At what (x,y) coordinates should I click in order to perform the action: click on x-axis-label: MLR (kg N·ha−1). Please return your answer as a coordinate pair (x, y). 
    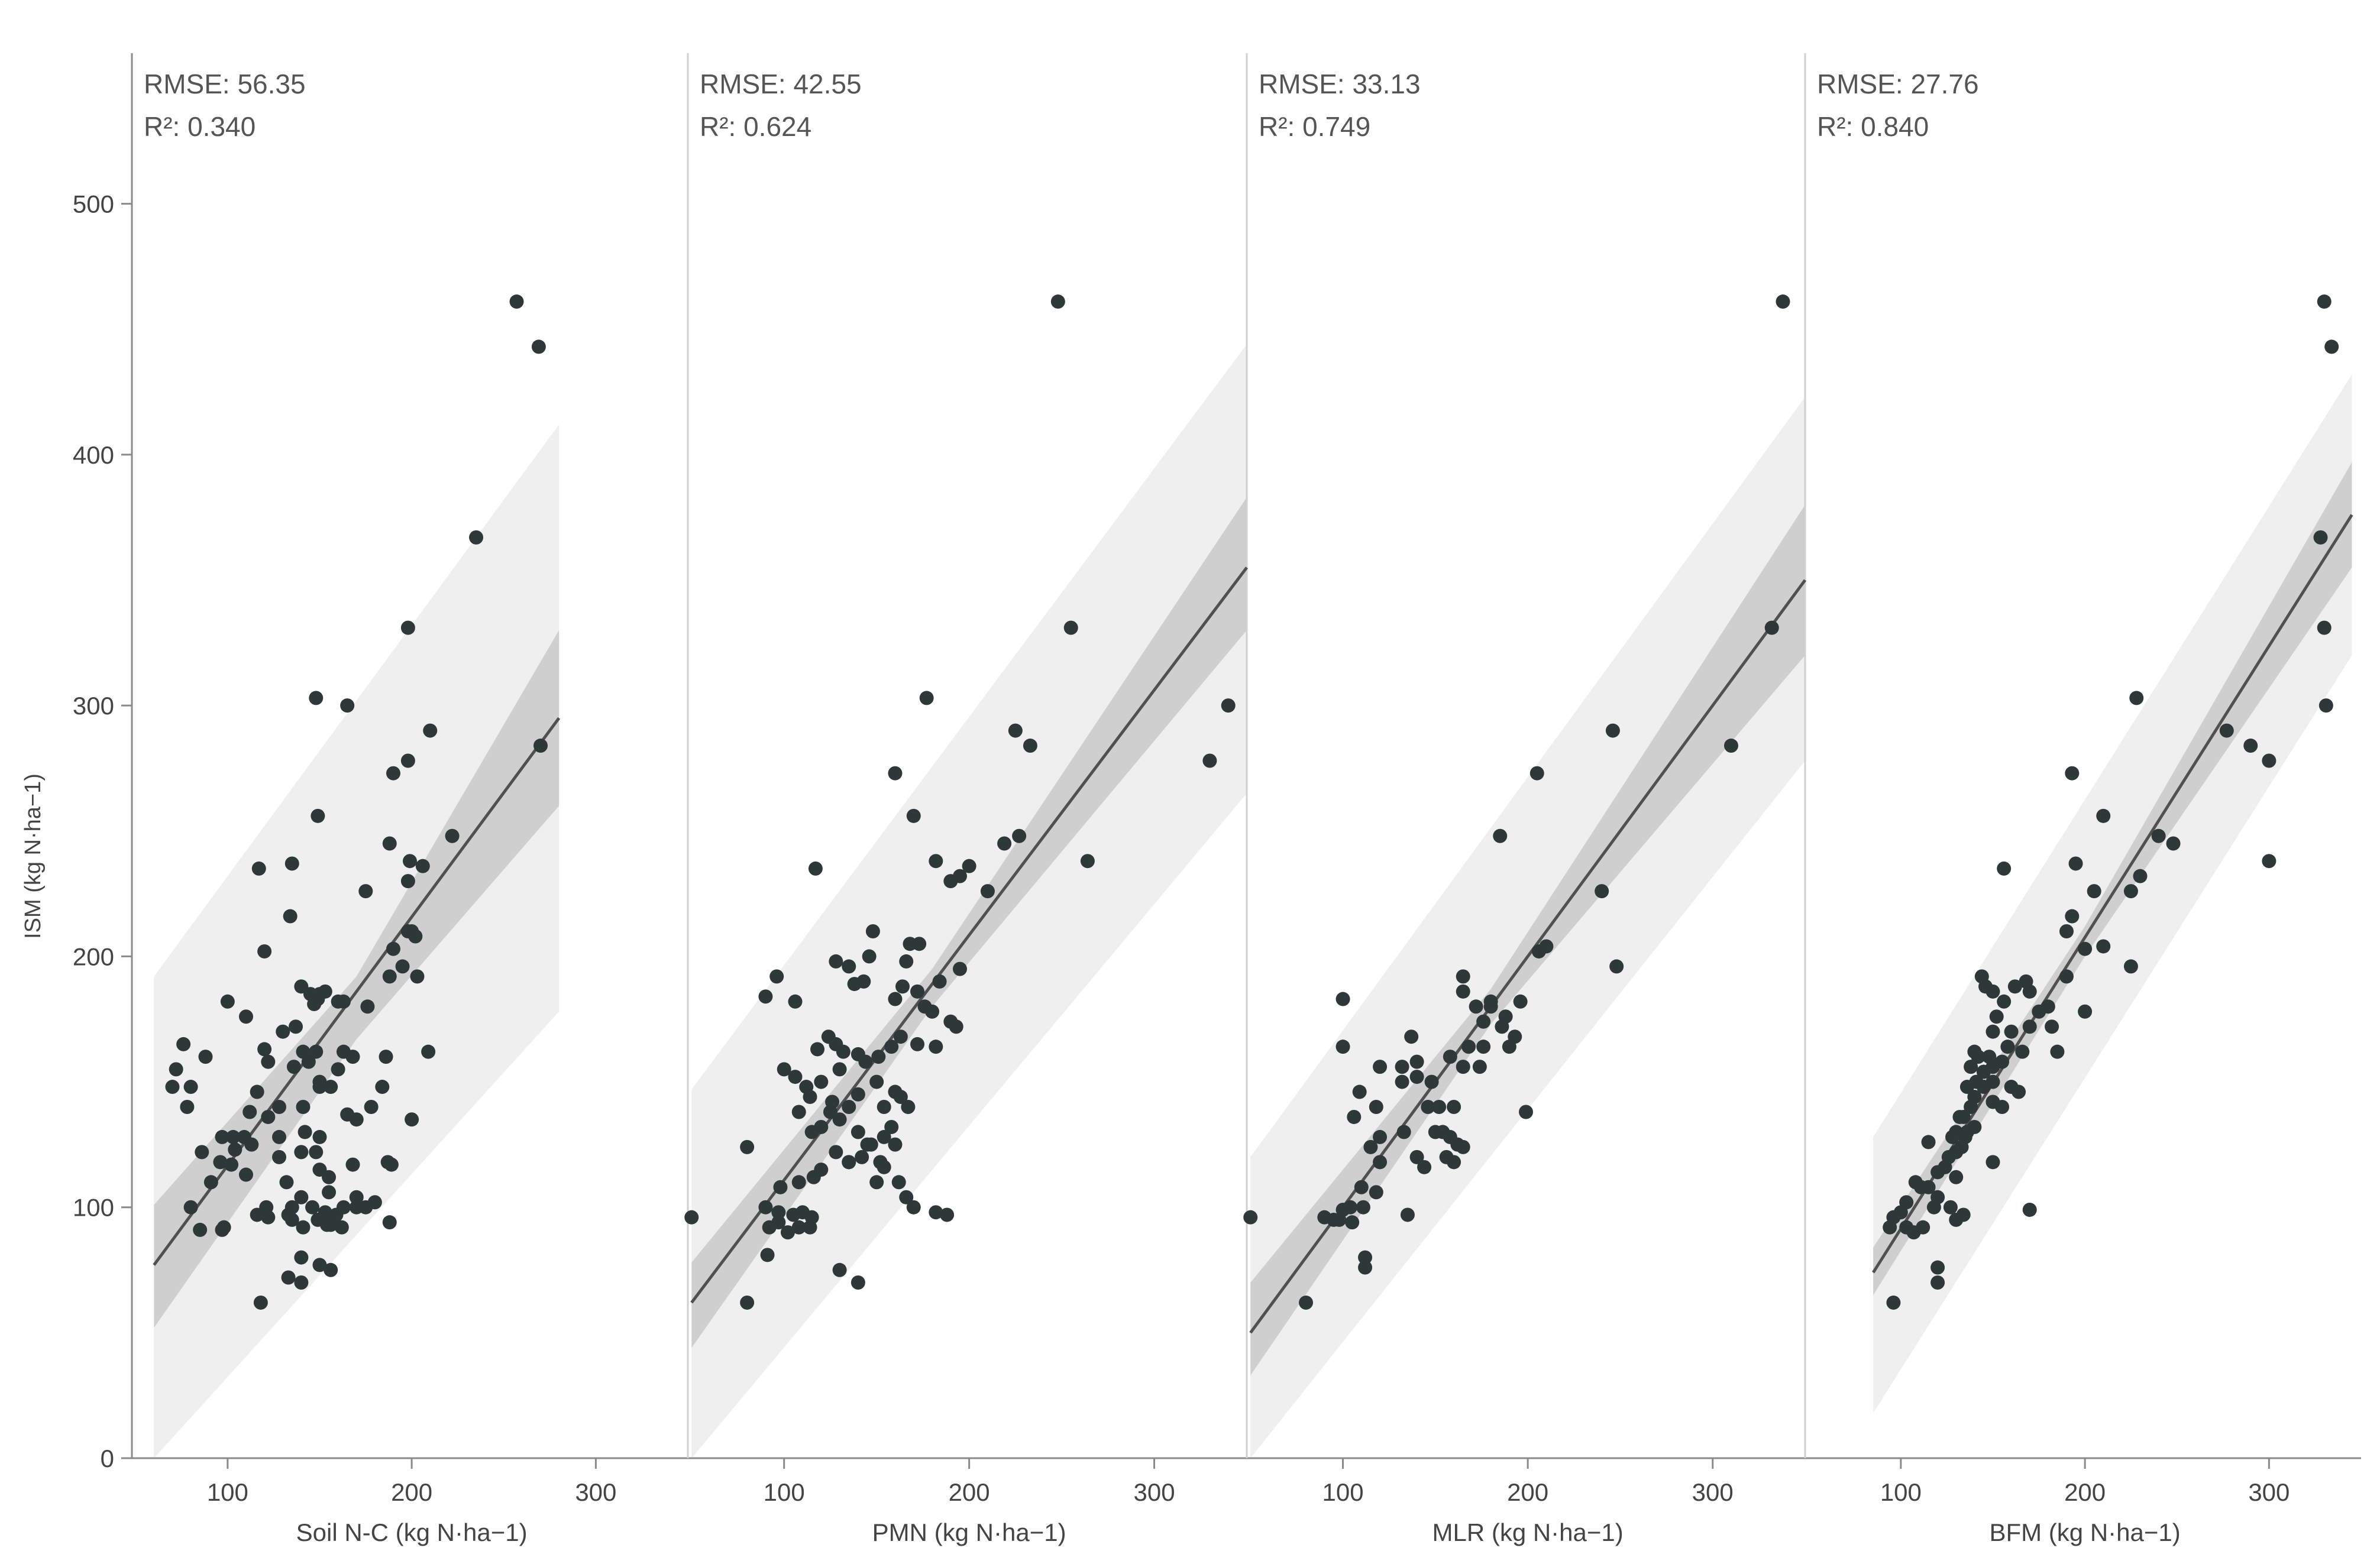
    Looking at the image, I should click on (1527, 1532).